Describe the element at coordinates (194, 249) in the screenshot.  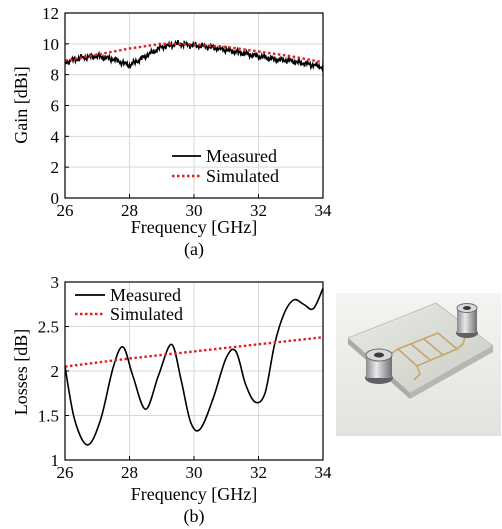
I see `chart-a-caption: (a)` at that location.